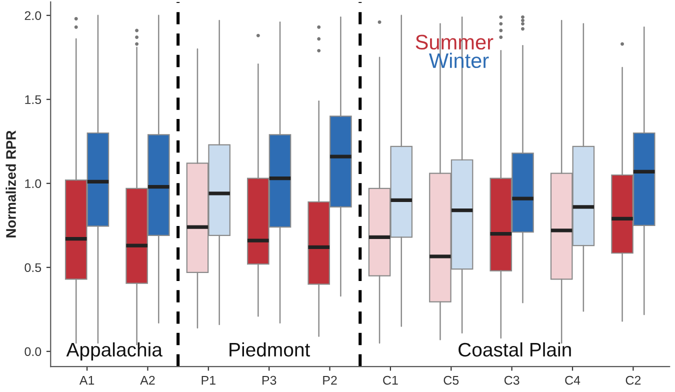 This screenshot has width=675, height=392. I want to click on y-tick-label: 2.0, so click(33, 15).